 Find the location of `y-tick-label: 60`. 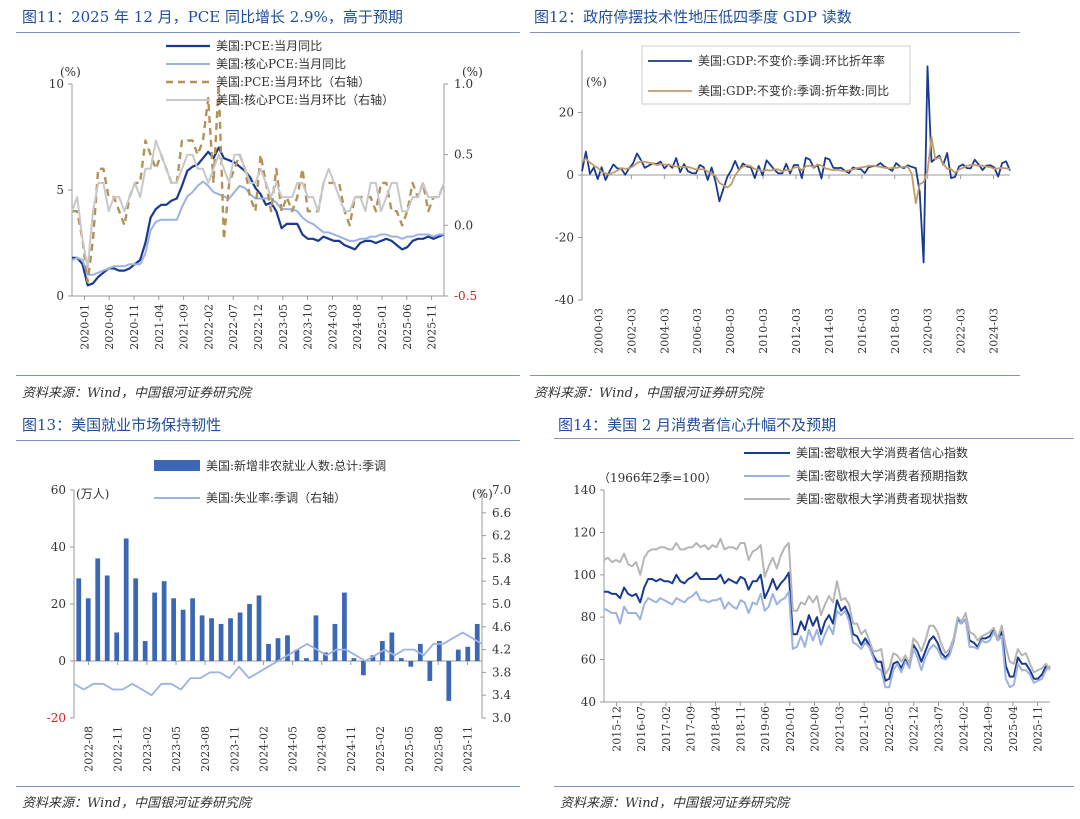

y-tick-label: 60 is located at coordinates (588, 660).